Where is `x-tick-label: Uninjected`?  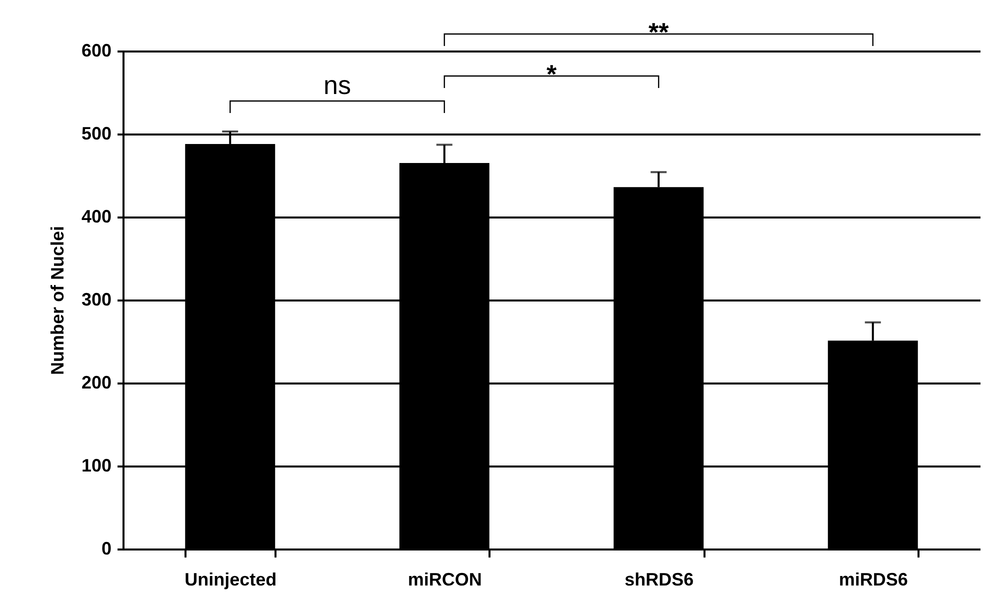
x-tick-label: Uninjected is located at coordinates (230, 580).